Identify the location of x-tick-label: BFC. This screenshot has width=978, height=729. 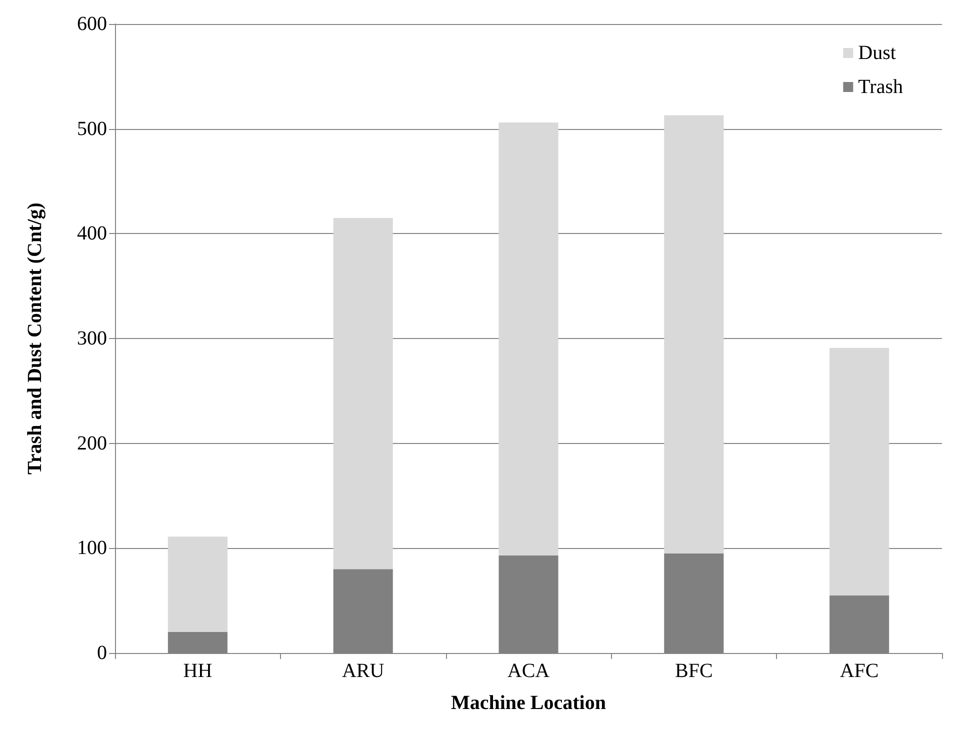
(693, 671).